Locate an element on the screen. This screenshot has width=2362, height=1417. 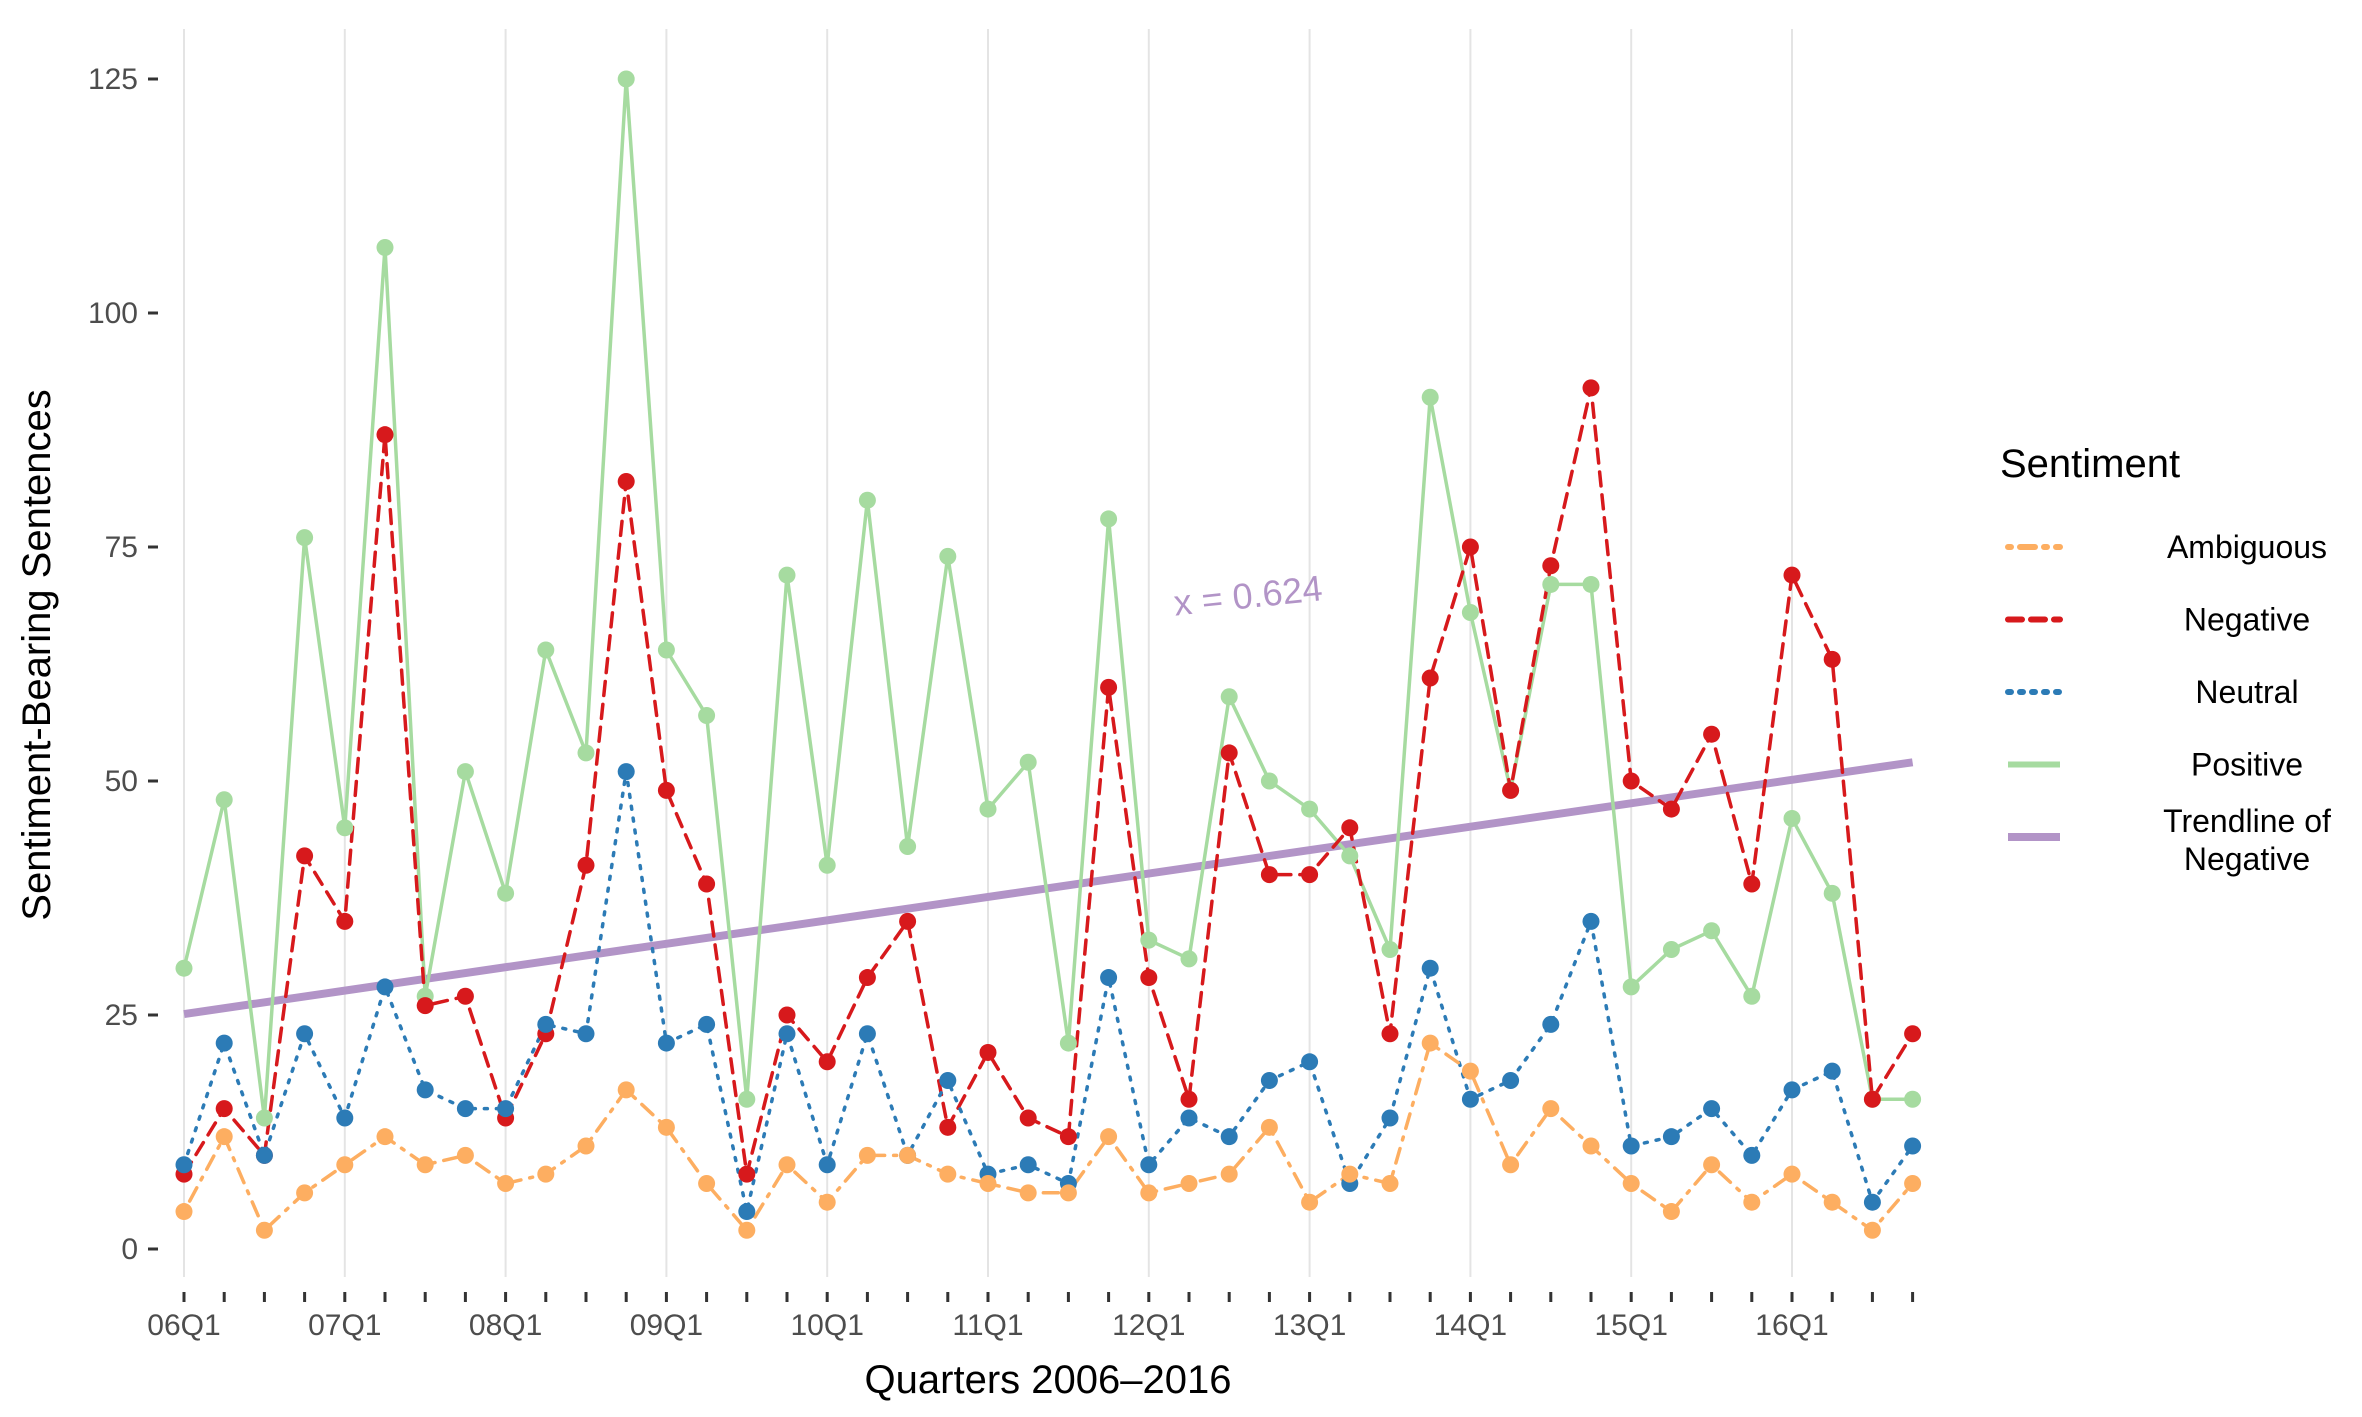
y-axis-title: Sentiment-Bearing Sentences is located at coordinates (37, 654).